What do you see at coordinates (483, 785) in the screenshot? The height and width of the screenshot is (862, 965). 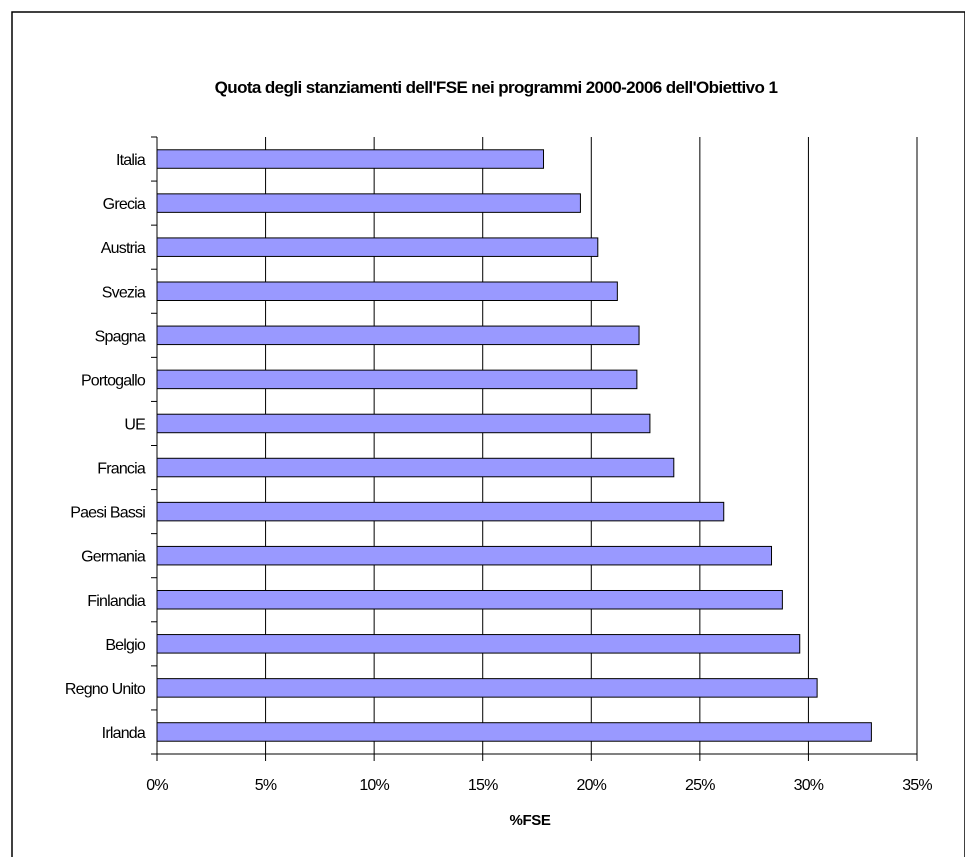 I see `x-tick-label-3: 15%` at bounding box center [483, 785].